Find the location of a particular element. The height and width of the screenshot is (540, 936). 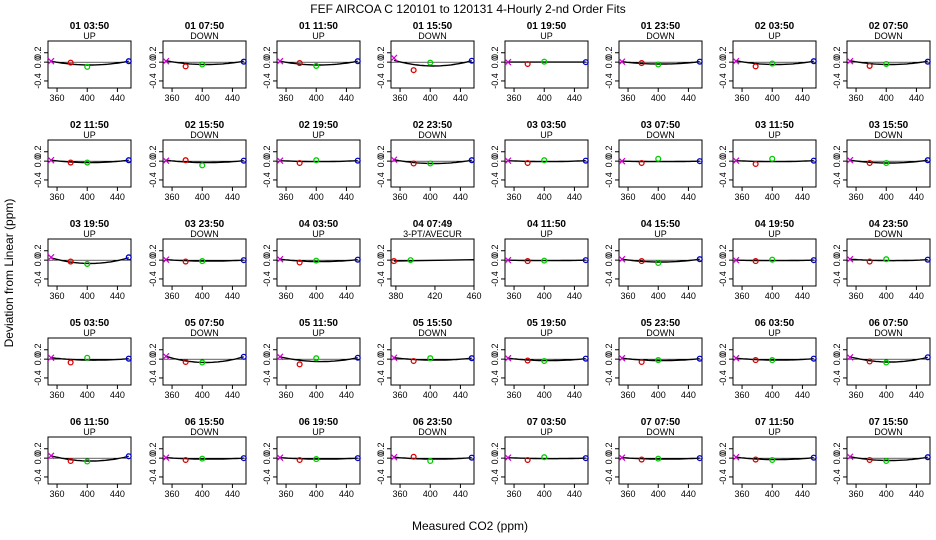

x-axis-label: Measured CO2 (ppm) is located at coordinates (470, 526).